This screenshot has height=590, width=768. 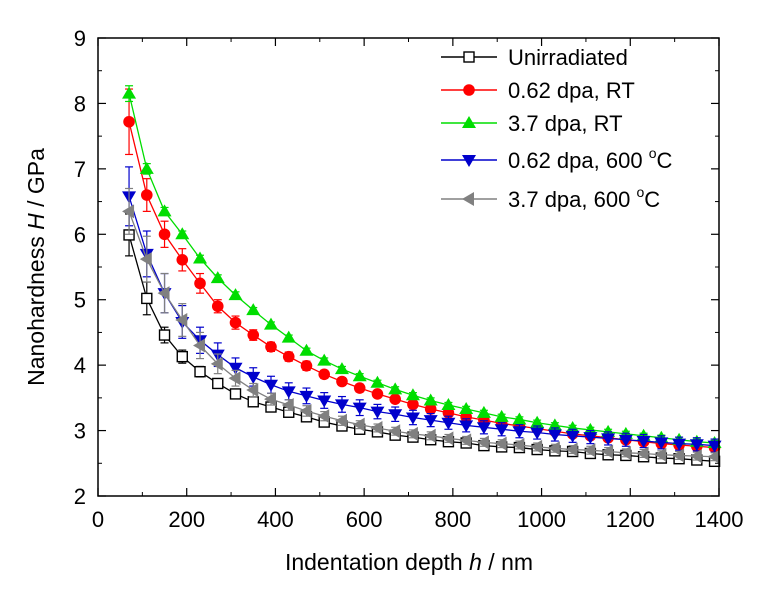 What do you see at coordinates (80, 234) in the screenshot?
I see `y-tick-label: 6` at bounding box center [80, 234].